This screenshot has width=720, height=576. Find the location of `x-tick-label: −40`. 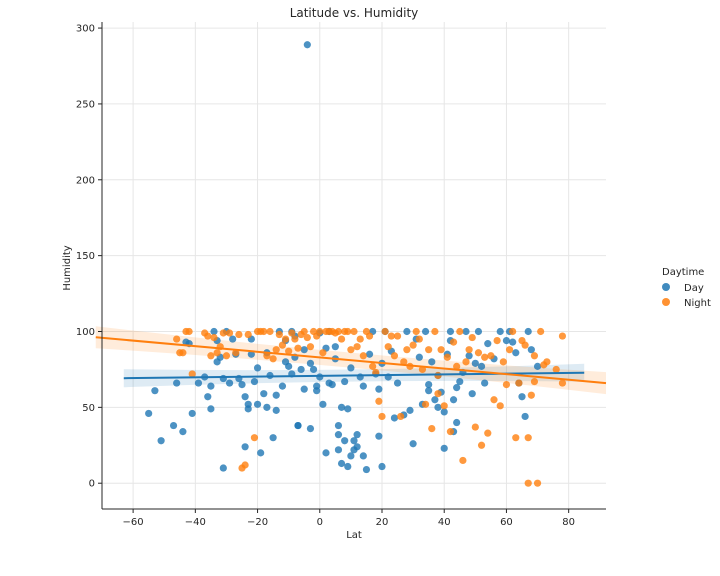

x-tick-label: −40 is located at coordinates (195, 522).